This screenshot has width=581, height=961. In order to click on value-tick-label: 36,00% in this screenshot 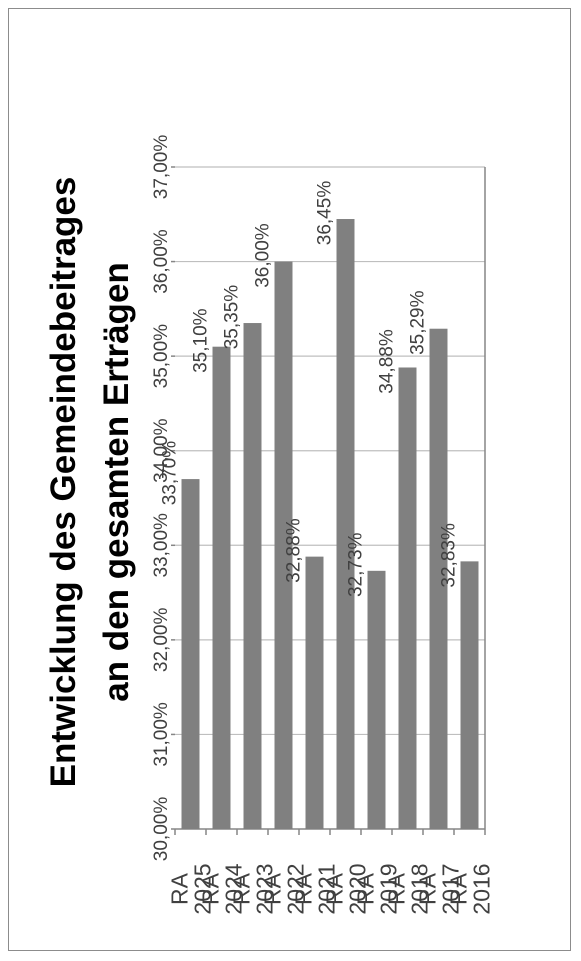, I will do `click(161, 261)`.